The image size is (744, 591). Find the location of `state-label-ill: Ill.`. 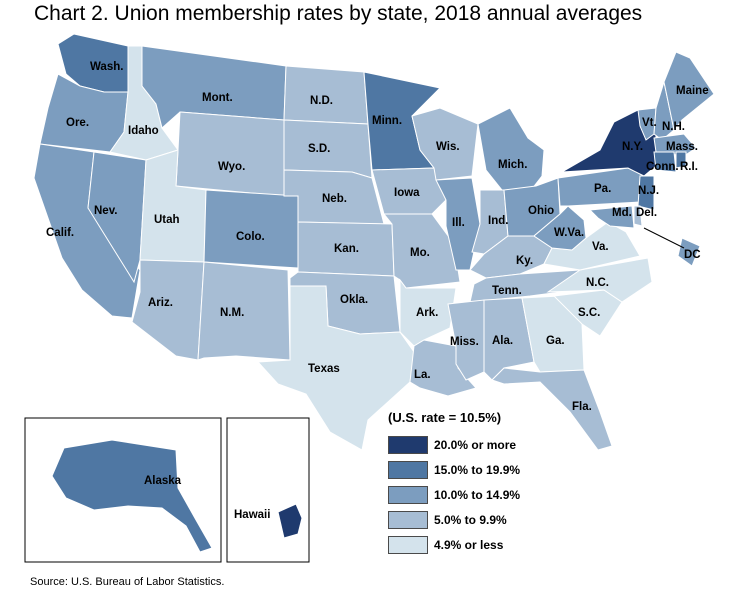

state-label-ill: Ill. is located at coordinates (458, 223).